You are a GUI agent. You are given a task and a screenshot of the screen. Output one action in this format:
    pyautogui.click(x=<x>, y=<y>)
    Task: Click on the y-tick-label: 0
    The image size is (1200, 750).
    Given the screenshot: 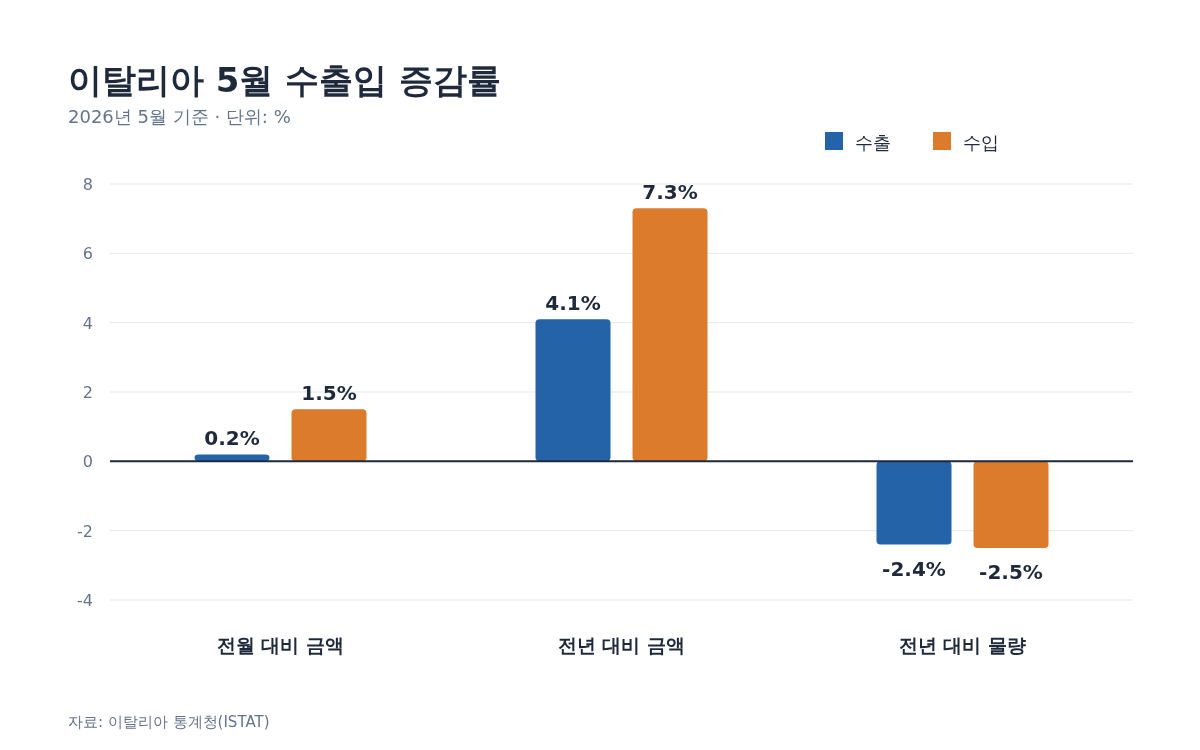 What is the action you would take?
    pyautogui.click(x=87, y=462)
    